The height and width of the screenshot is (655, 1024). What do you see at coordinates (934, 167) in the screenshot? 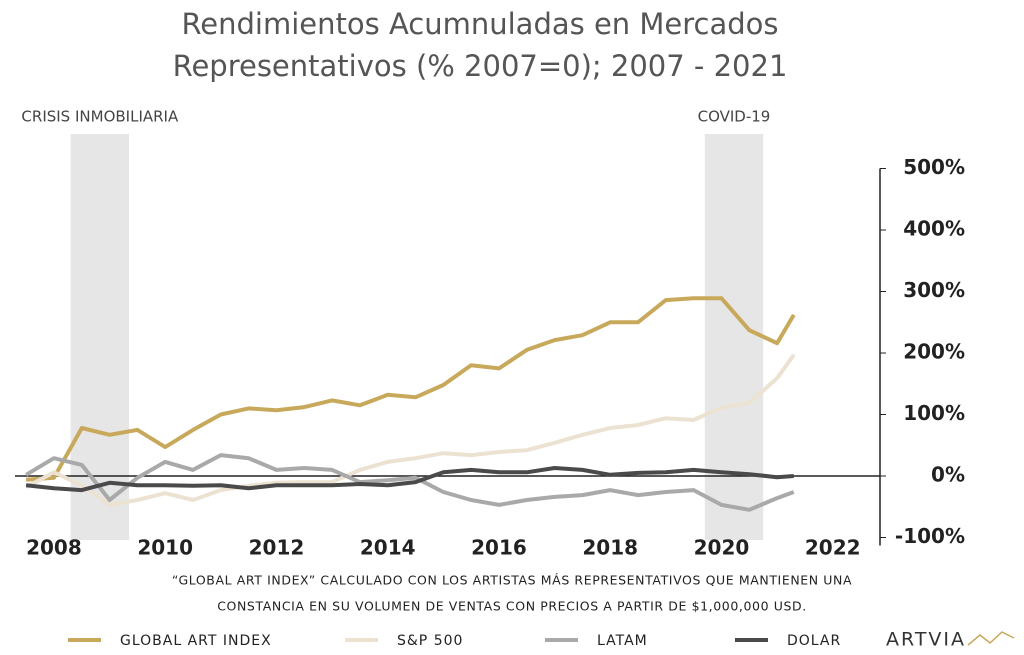
I see `y-tick-label: 500%` at bounding box center [934, 167].